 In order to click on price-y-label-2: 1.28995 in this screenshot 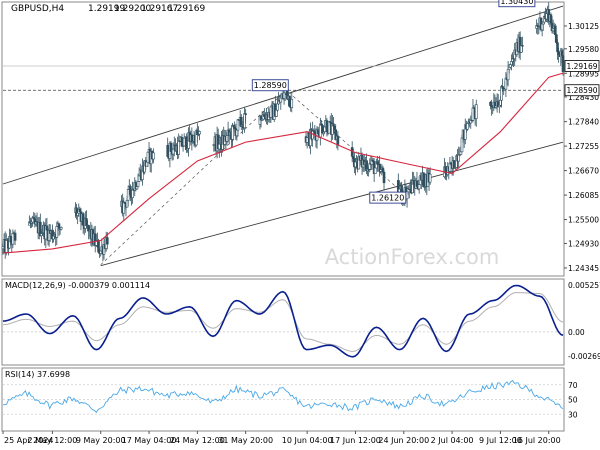, I will do `click(583, 73)`.